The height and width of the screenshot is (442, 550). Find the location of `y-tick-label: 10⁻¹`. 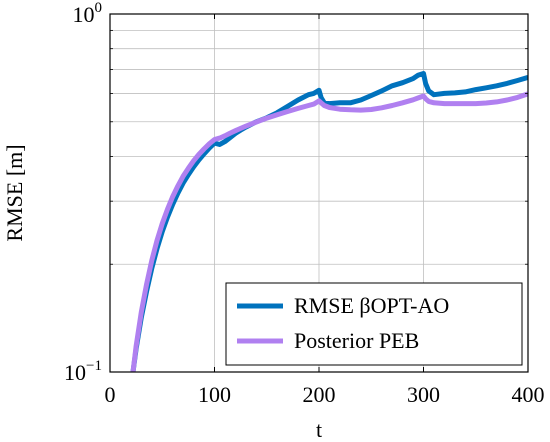

y-tick-label: 10⁻¹ is located at coordinates (83, 371).